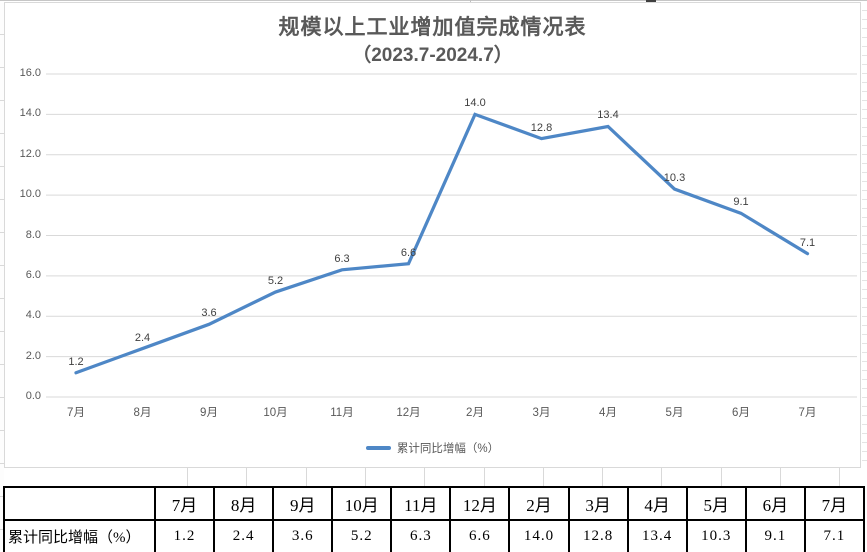 This screenshot has height=552, width=867. Describe the element at coordinates (433, 0) in the screenshot. I see `sheet-row-gridline` at that location.